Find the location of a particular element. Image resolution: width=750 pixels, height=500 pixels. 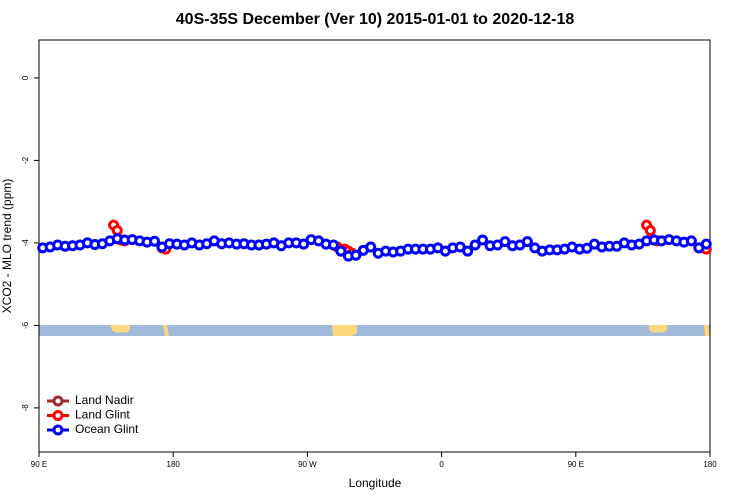

y-tick-label: 0 is located at coordinates (25, 77).